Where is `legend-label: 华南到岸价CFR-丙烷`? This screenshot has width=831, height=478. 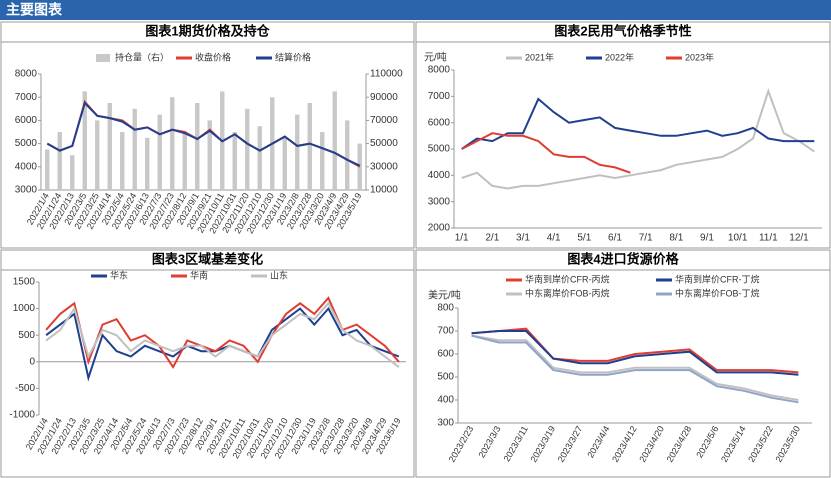 legend-label: 华南到岸价CFR-丙烷 is located at coordinates (567, 278).